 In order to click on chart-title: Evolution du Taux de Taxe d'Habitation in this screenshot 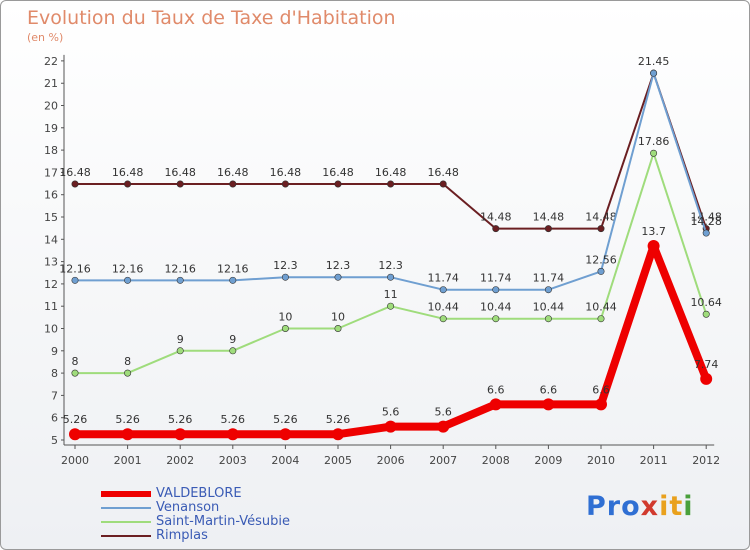, I will do `click(211, 18)`.